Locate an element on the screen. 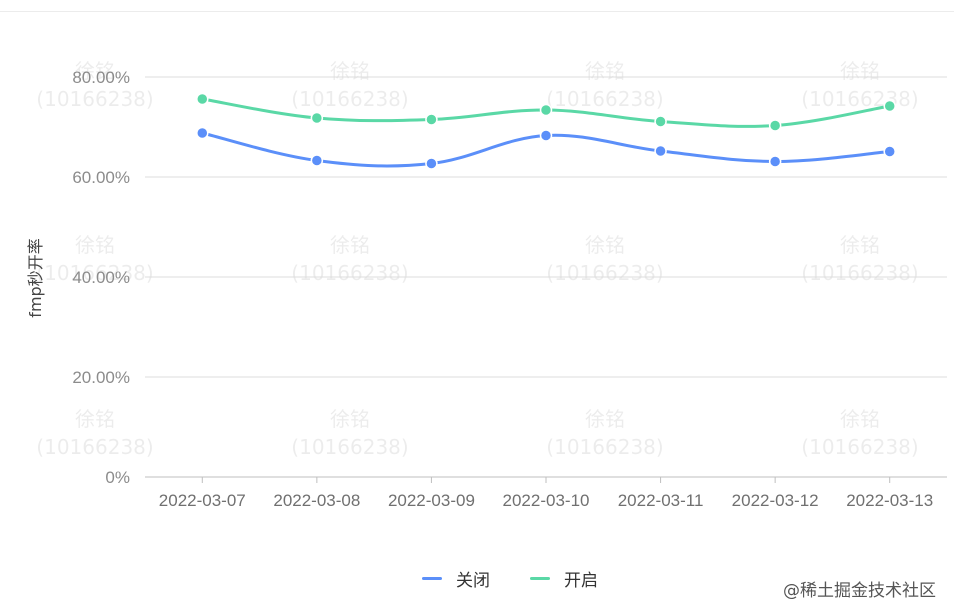  source-credit: @稀土掘金技术社区 is located at coordinates (859, 591).